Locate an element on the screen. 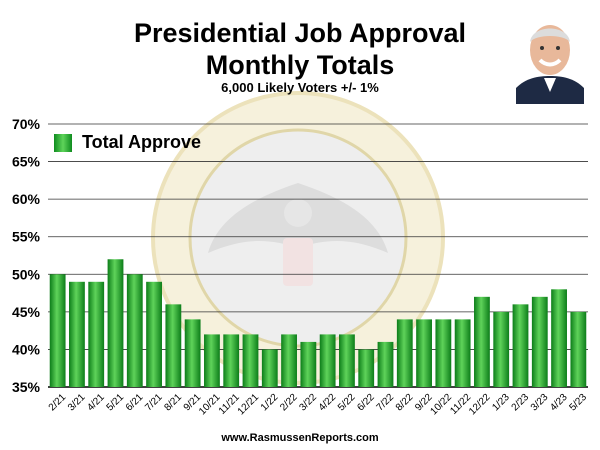 The width and height of the screenshot is (600, 450). x-tick-label: 3/22 is located at coordinates (308, 403).